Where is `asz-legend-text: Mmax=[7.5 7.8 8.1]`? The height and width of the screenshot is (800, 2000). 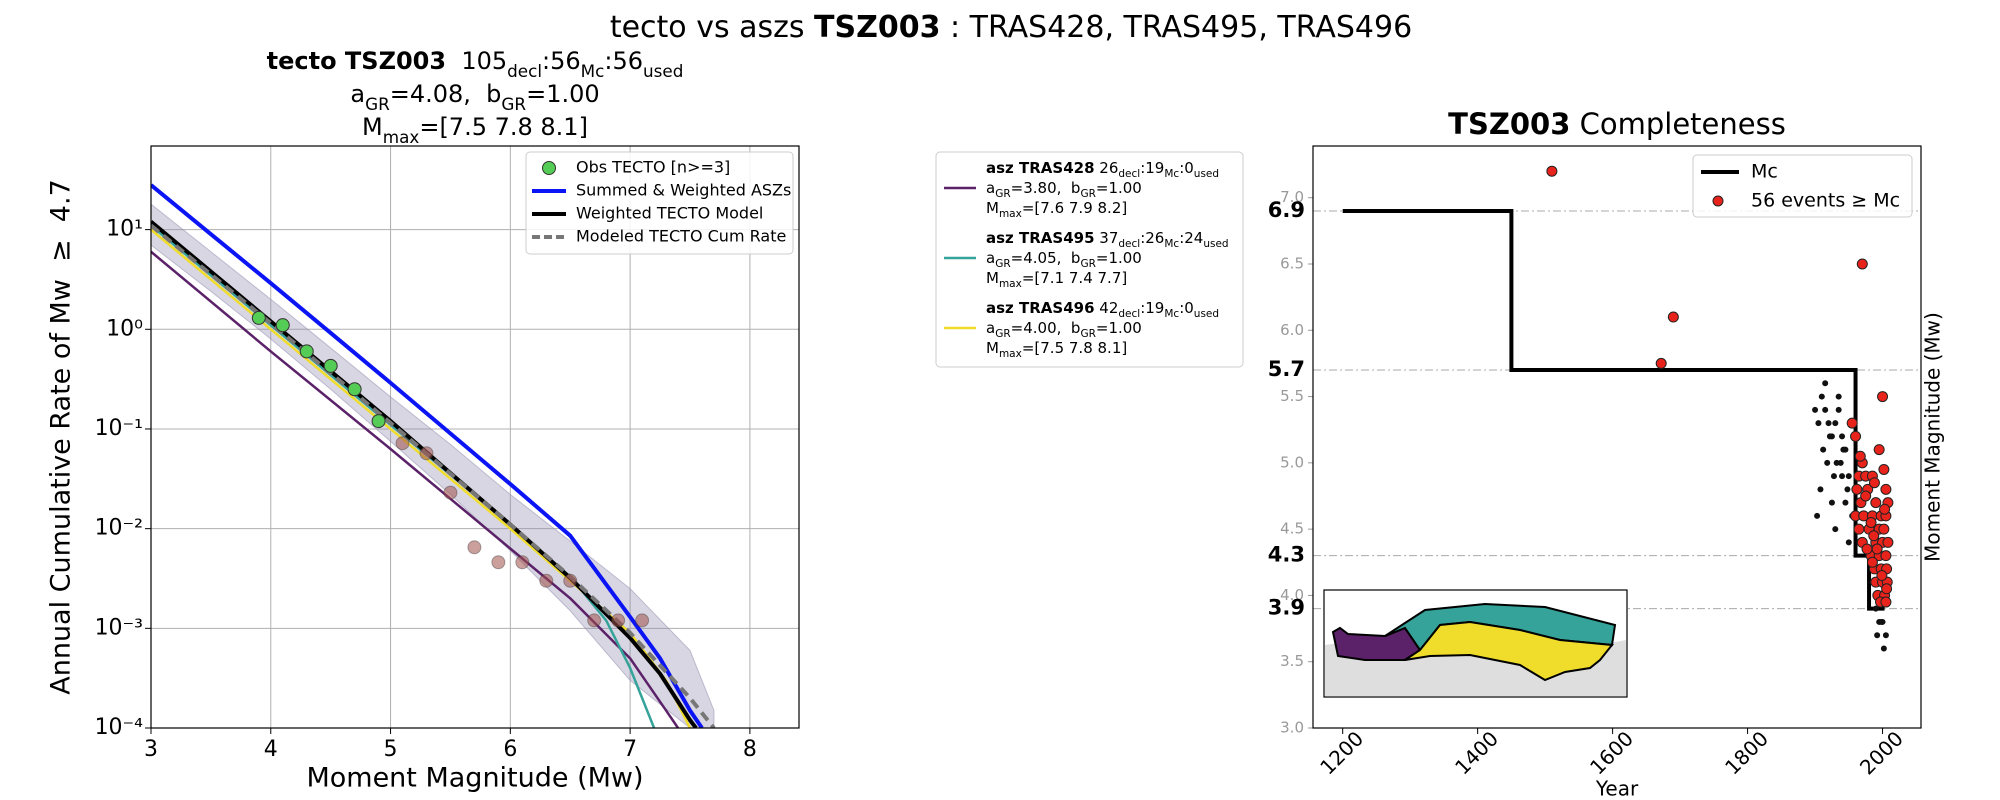
asz-legend-text: Mmax=[7.5 7.8 8.1] is located at coordinates (1056, 350).